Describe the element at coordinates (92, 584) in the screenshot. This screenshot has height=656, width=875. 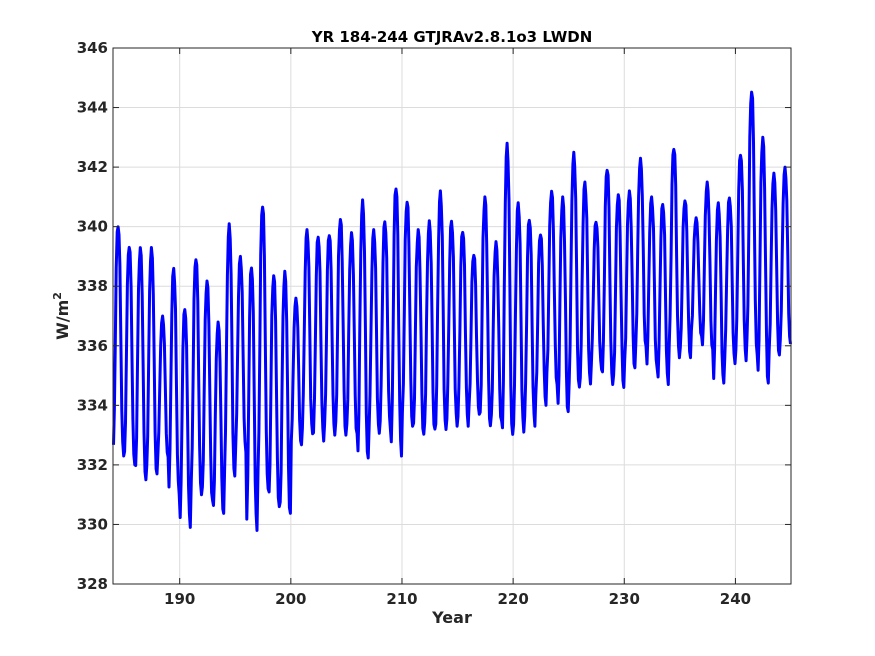
I see `y-tick-label: 328` at that location.